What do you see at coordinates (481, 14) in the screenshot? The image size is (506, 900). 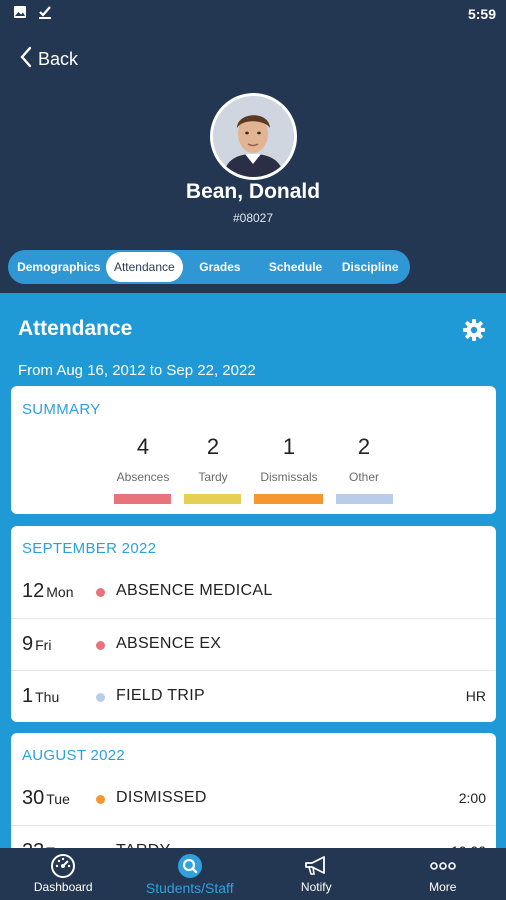 I see `status-time: 5:59` at bounding box center [481, 14].